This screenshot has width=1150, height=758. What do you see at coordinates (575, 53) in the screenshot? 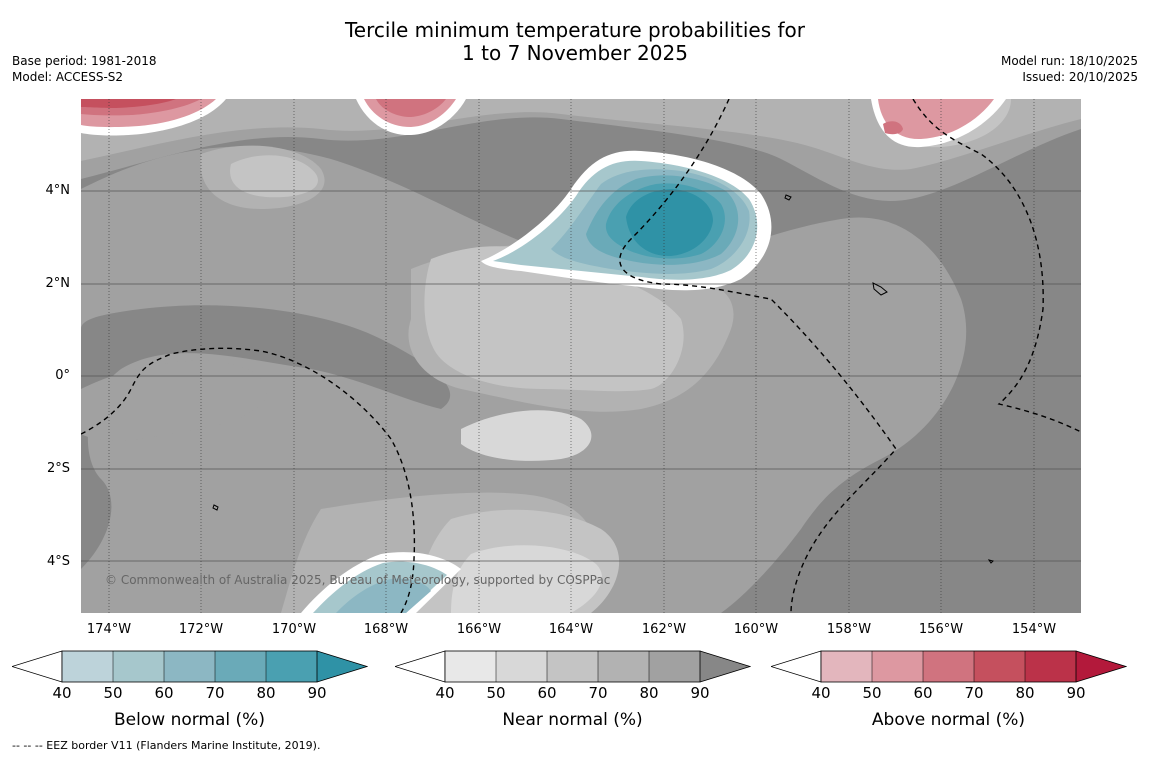
I see `title-line-2: 1 to 7 November 2025` at bounding box center [575, 53].